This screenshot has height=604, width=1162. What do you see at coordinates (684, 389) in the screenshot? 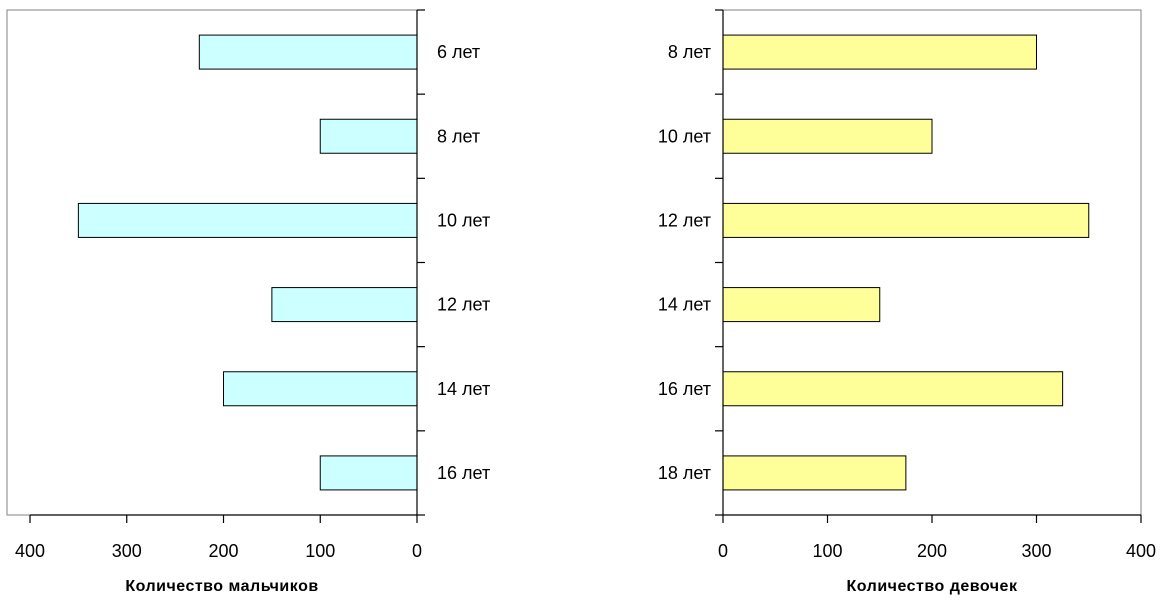
I see `girls-category-label: 16 лет` at bounding box center [684, 389].